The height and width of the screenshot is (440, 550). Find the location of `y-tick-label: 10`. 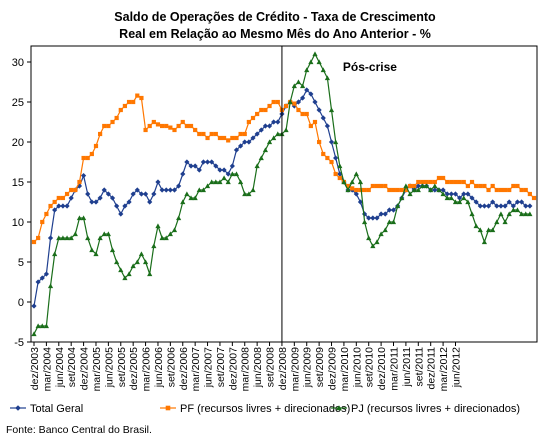

y-tick-label: 10 is located at coordinates (18, 223).